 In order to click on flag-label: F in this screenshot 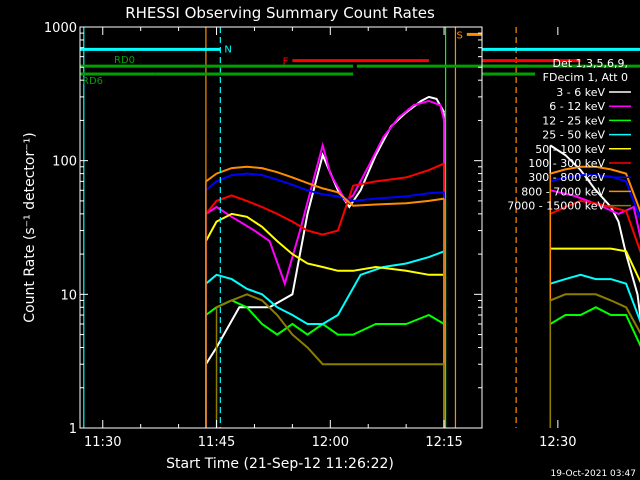, I will do `click(286, 62)`.